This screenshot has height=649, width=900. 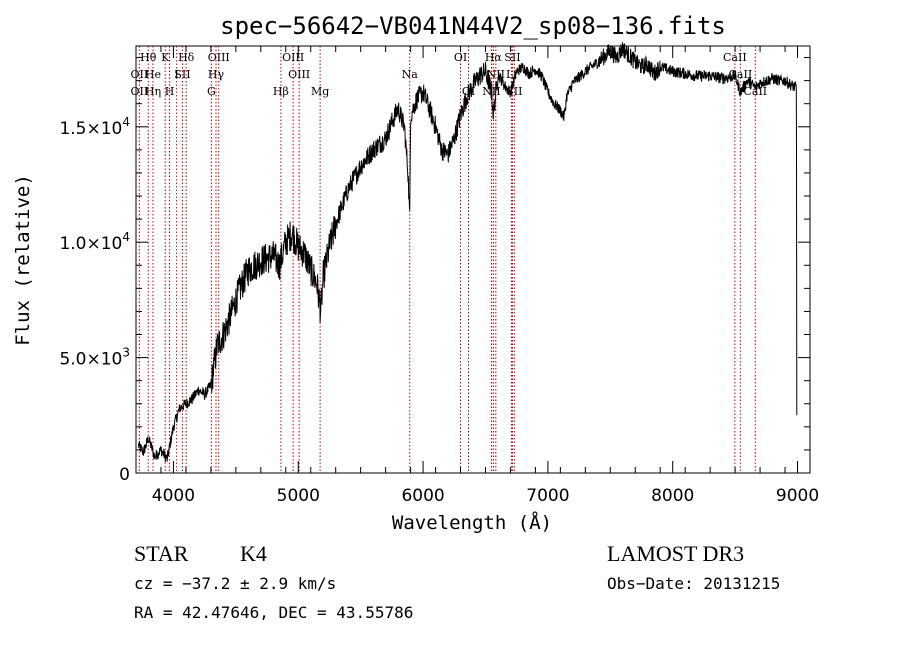 I want to click on x-tick-label: 4000, so click(x=173, y=496).